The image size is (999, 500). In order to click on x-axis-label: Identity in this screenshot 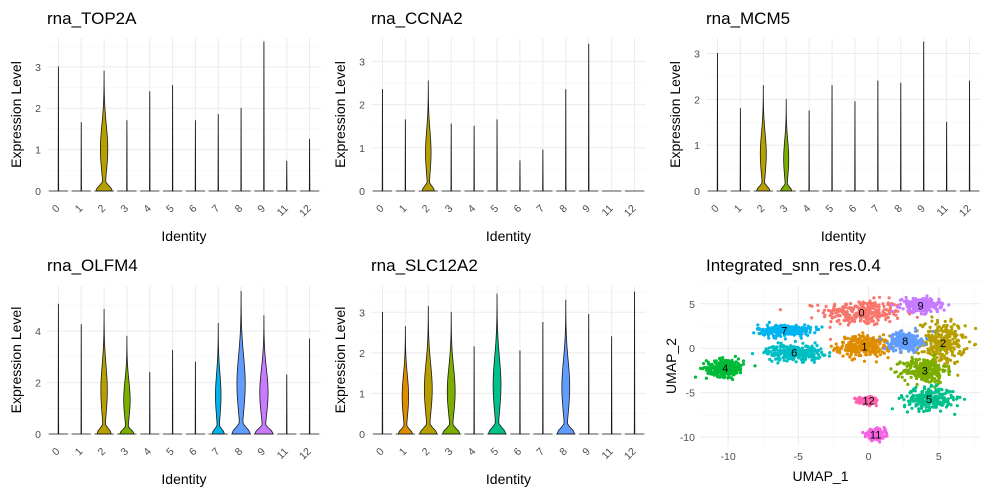, I will do `click(508, 236)`.